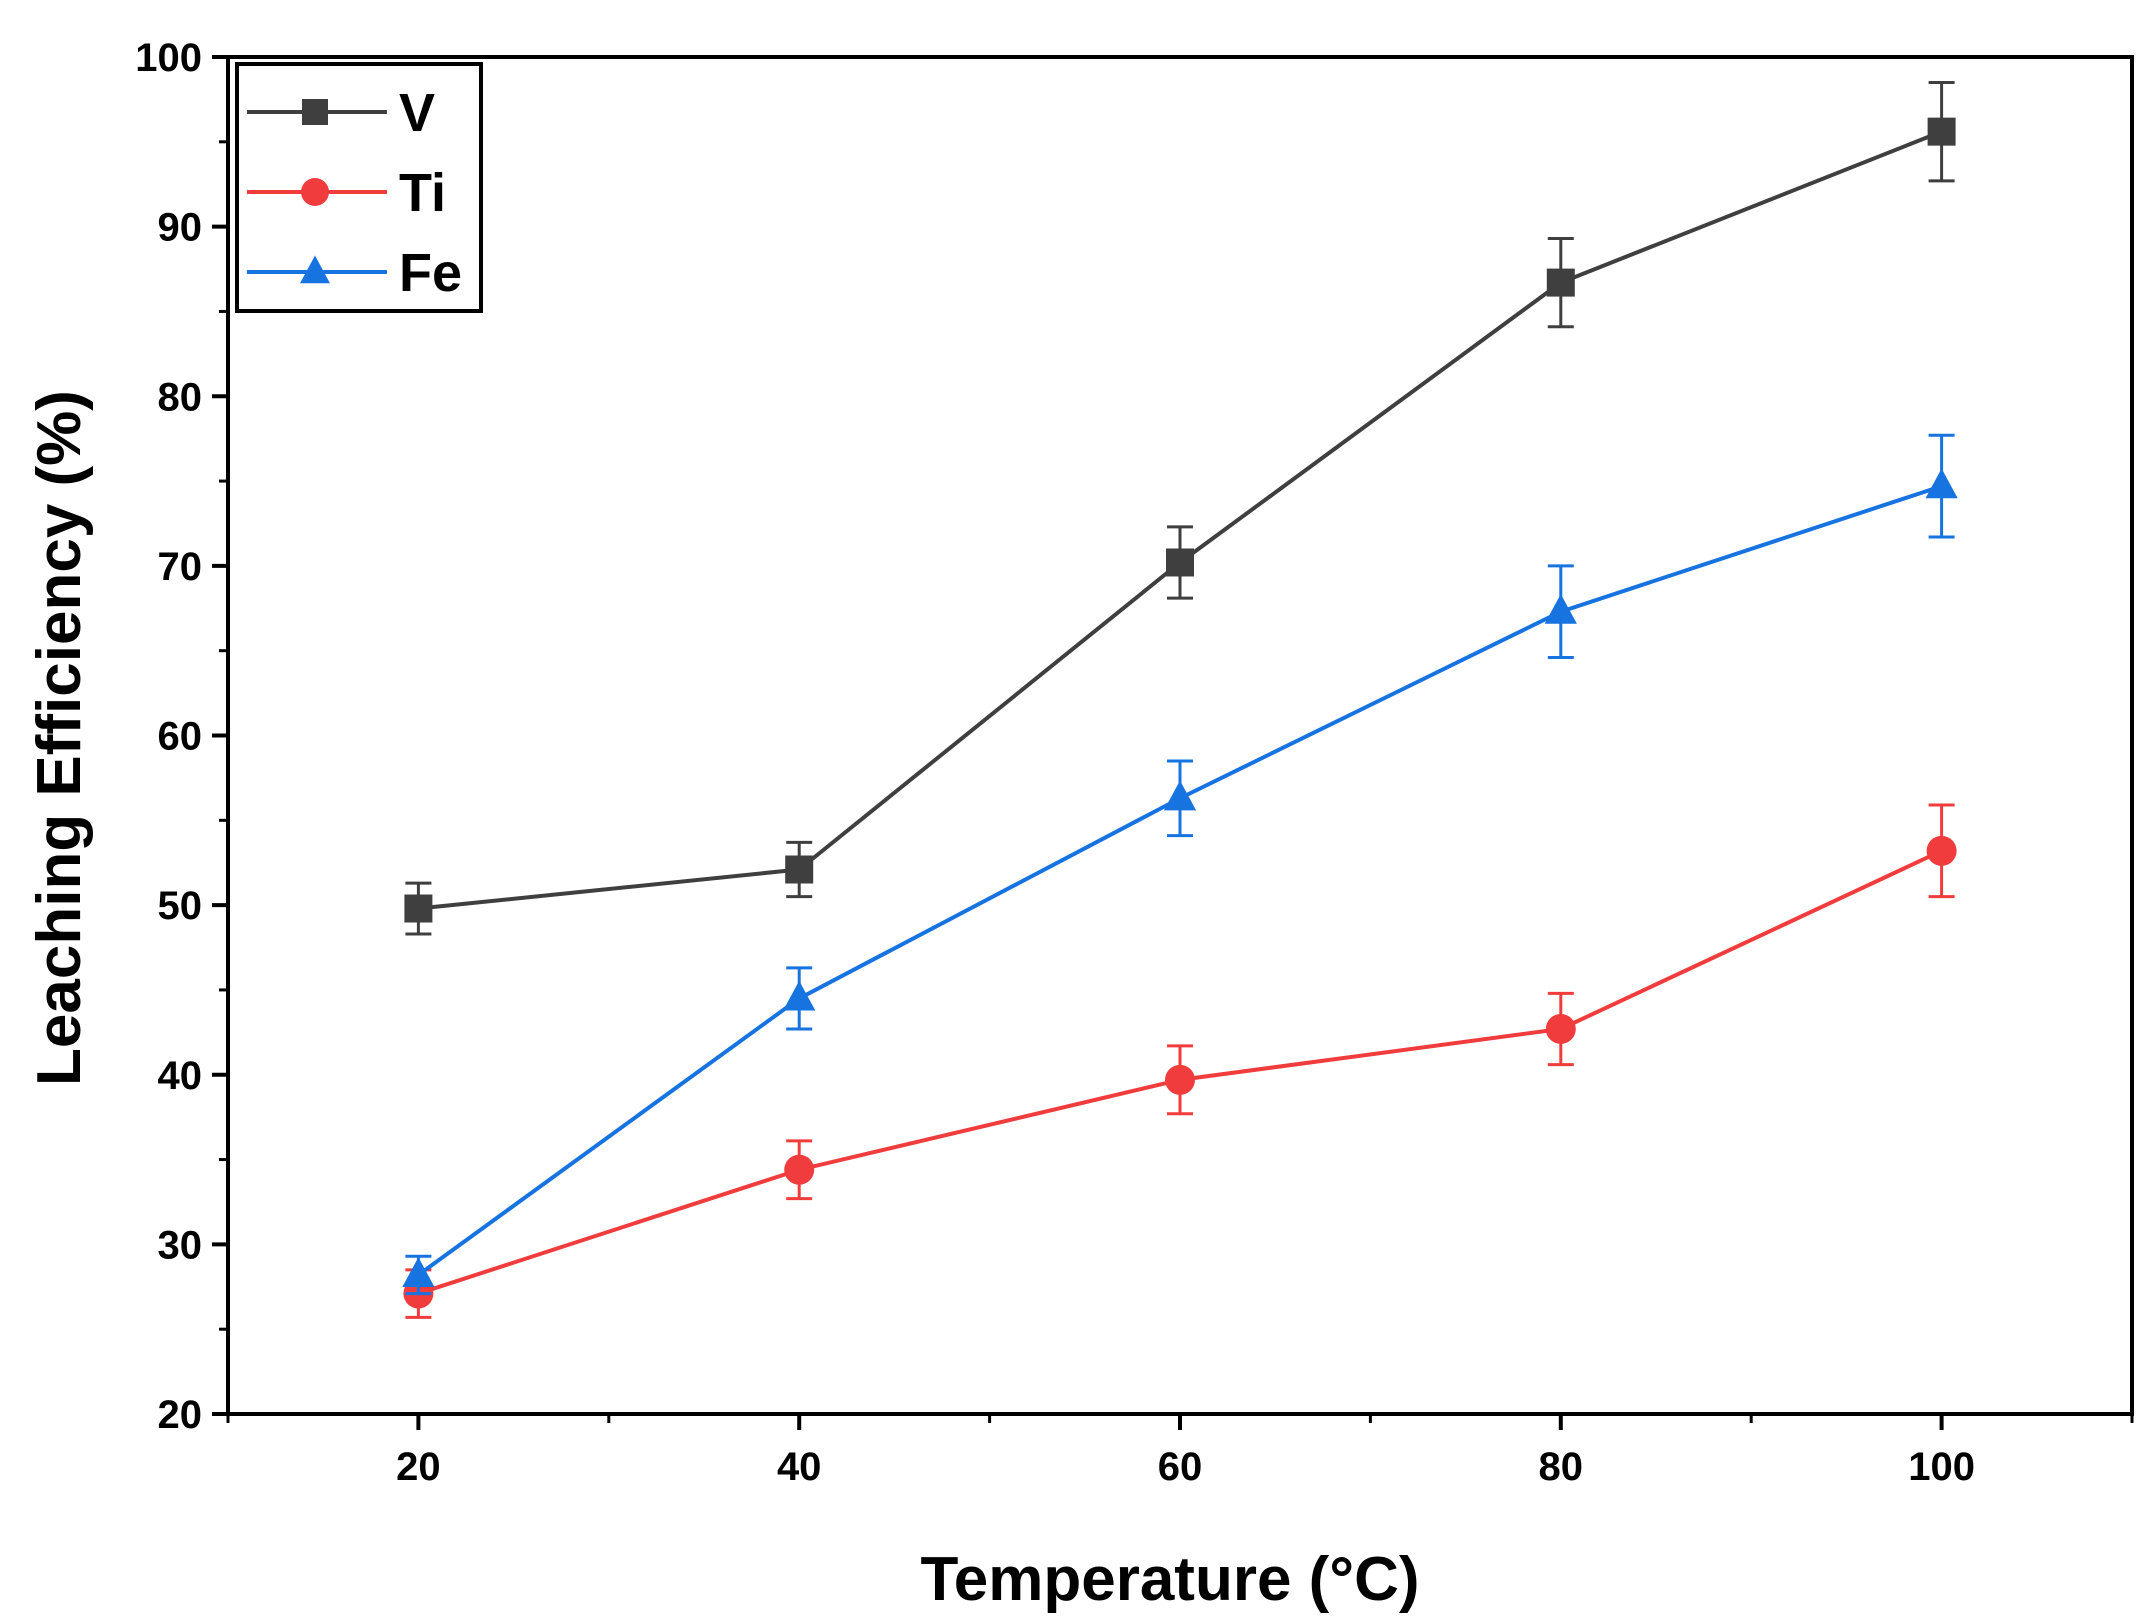 The width and height of the screenshot is (2146, 1624). Describe the element at coordinates (180, 567) in the screenshot. I see `y-tick-label-70: 70` at that location.